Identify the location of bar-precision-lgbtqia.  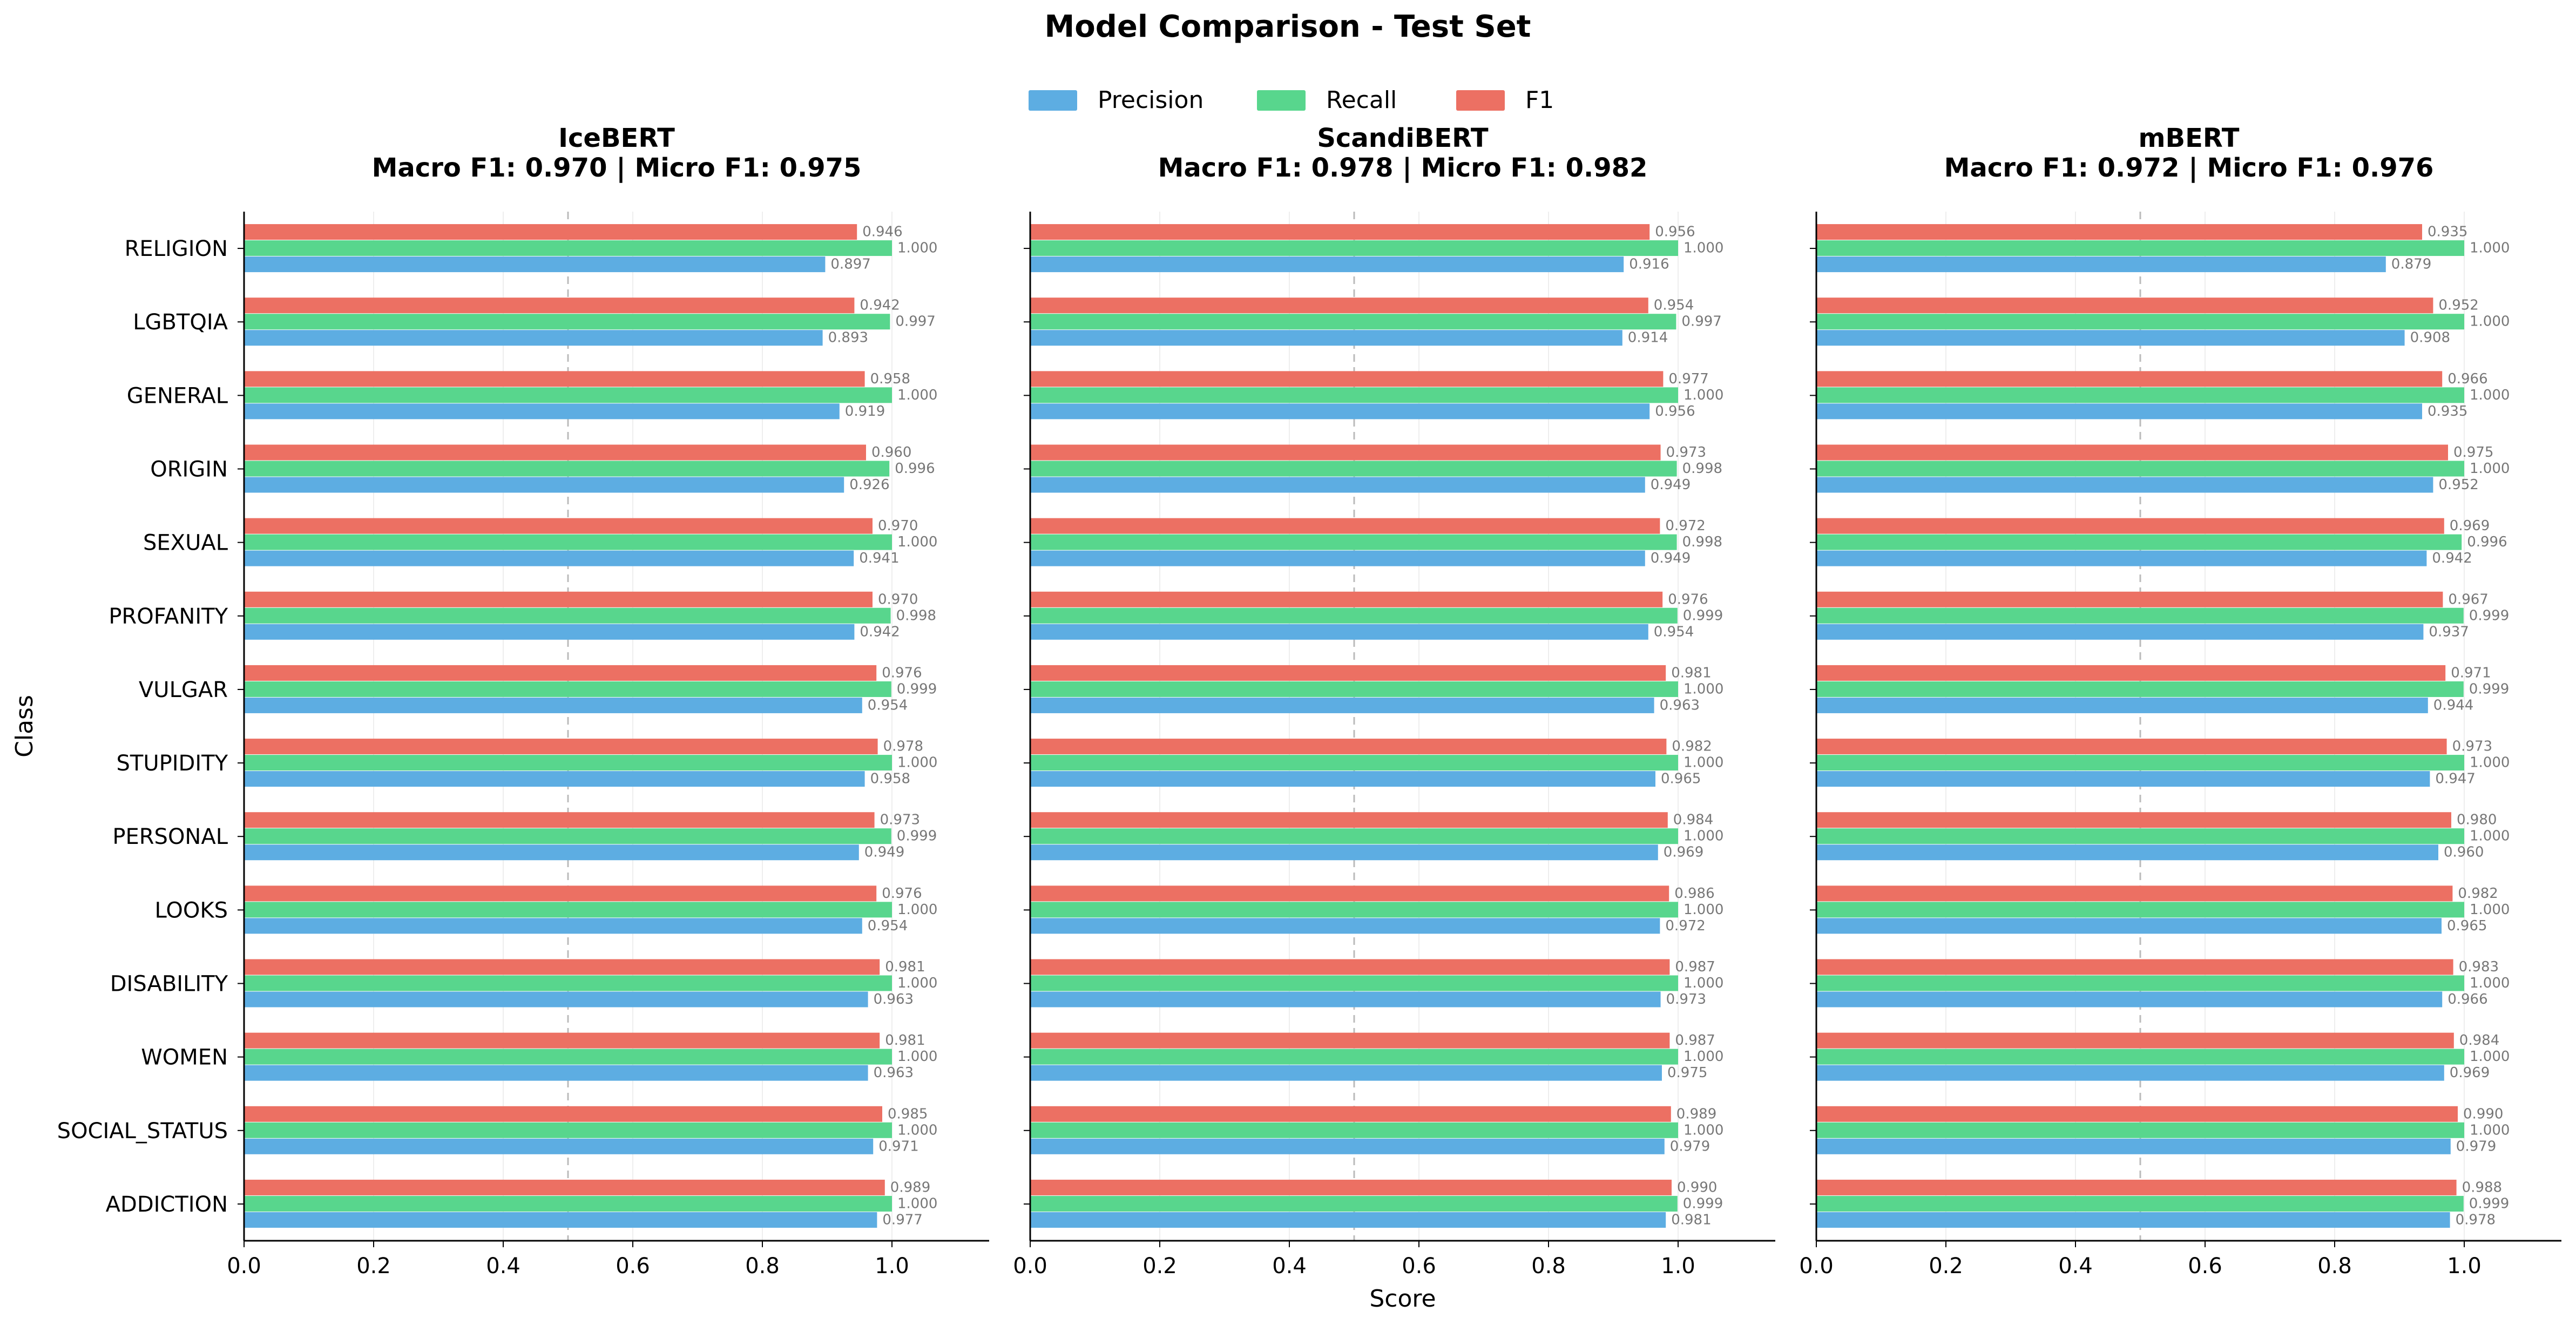
(534, 338).